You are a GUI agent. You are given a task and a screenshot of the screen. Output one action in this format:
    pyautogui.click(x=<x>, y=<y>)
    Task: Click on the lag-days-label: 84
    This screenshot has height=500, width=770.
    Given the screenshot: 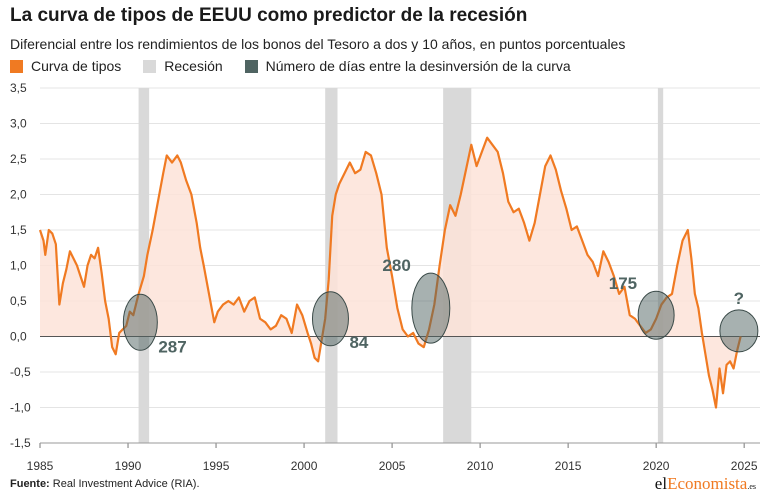 What is the action you would take?
    pyautogui.click(x=358, y=342)
    